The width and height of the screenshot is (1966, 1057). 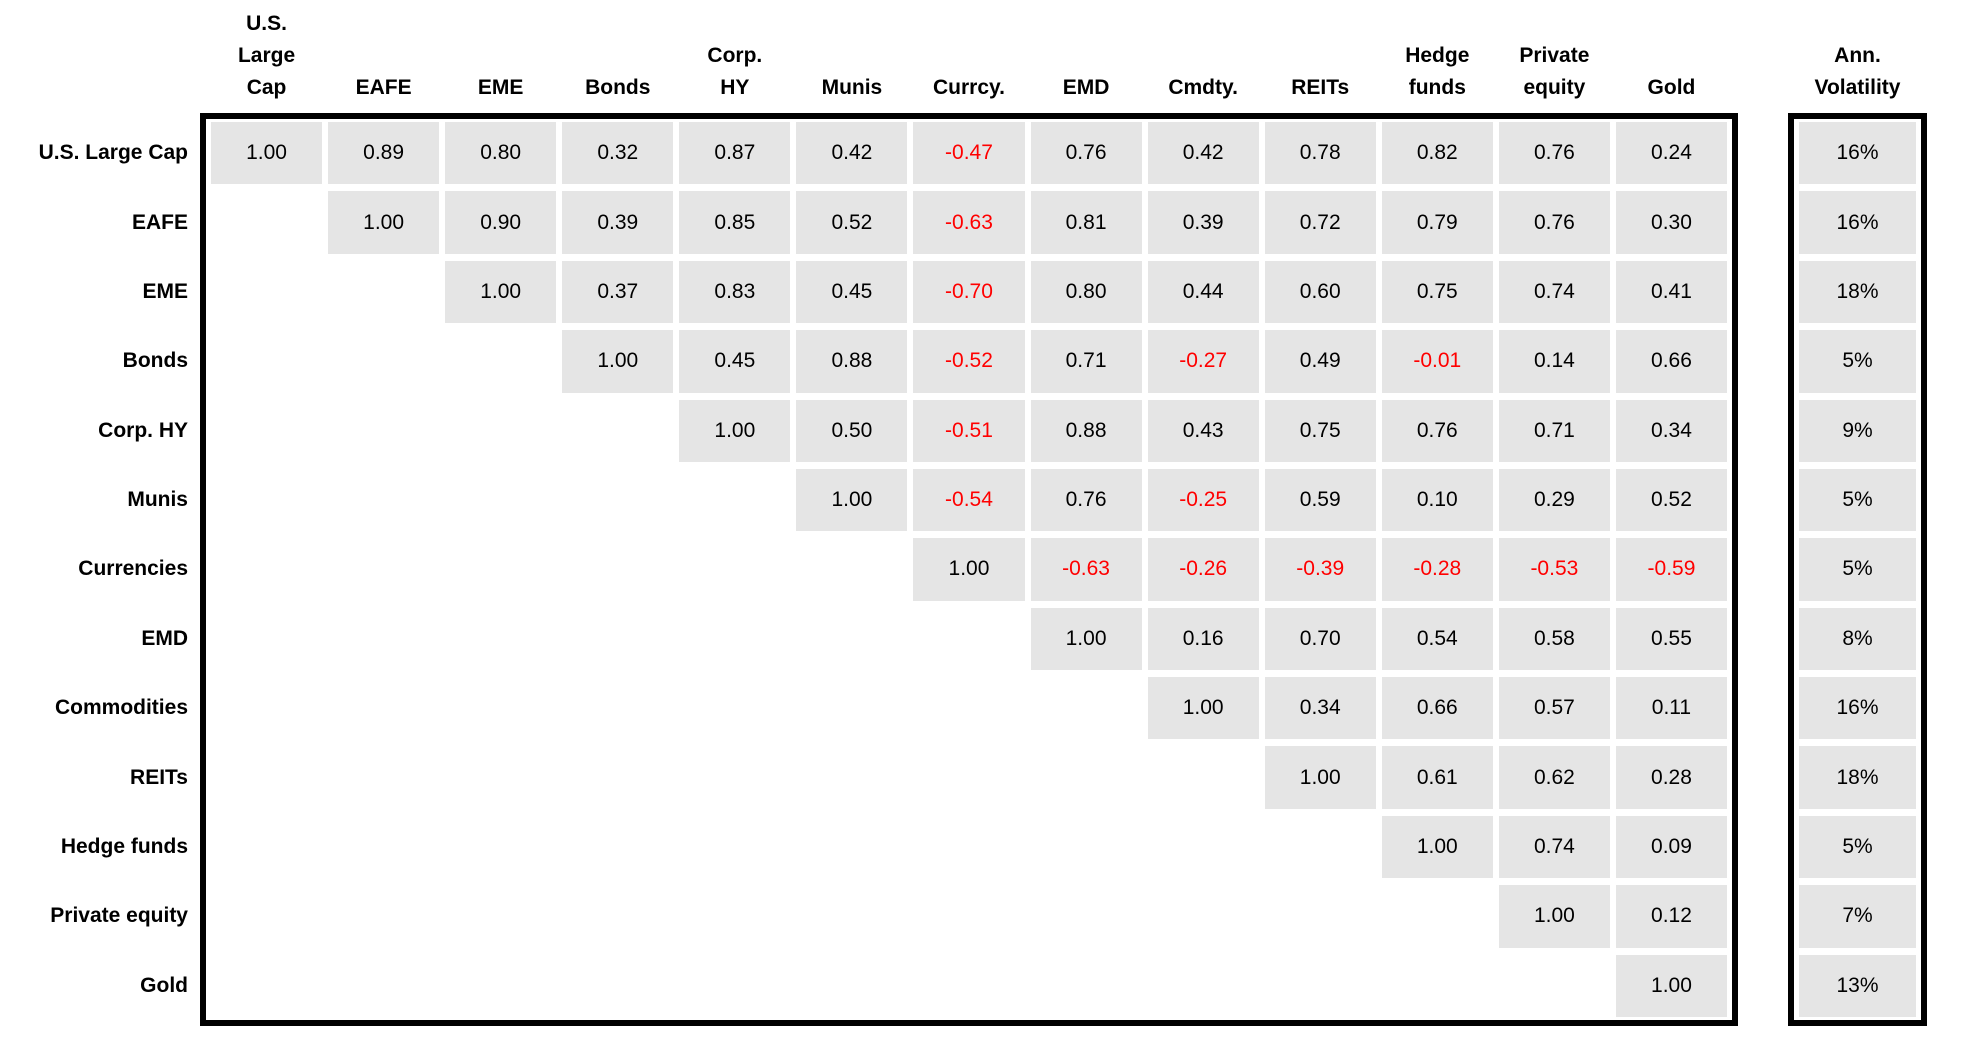 I want to click on matrix-cell: 0.44, so click(x=1203, y=292).